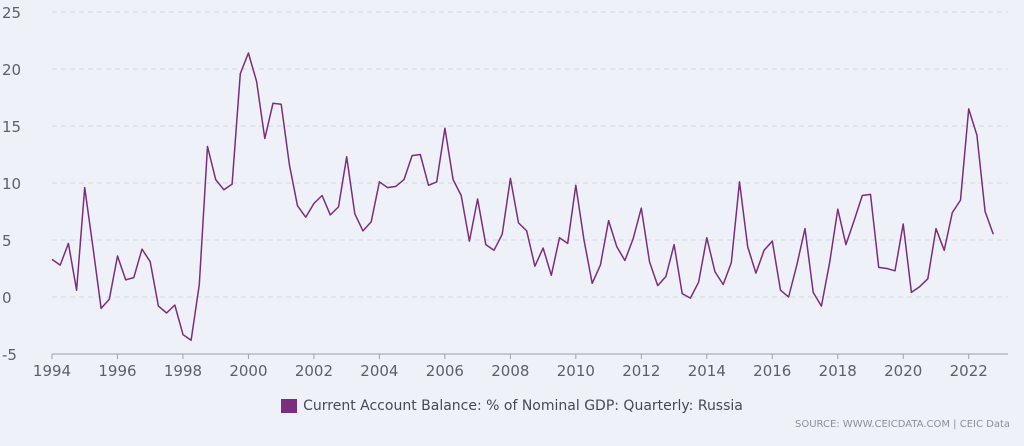 The height and width of the screenshot is (446, 1024). Describe the element at coordinates (9, 355) in the screenshot. I see `y-tick-label: -5` at that location.